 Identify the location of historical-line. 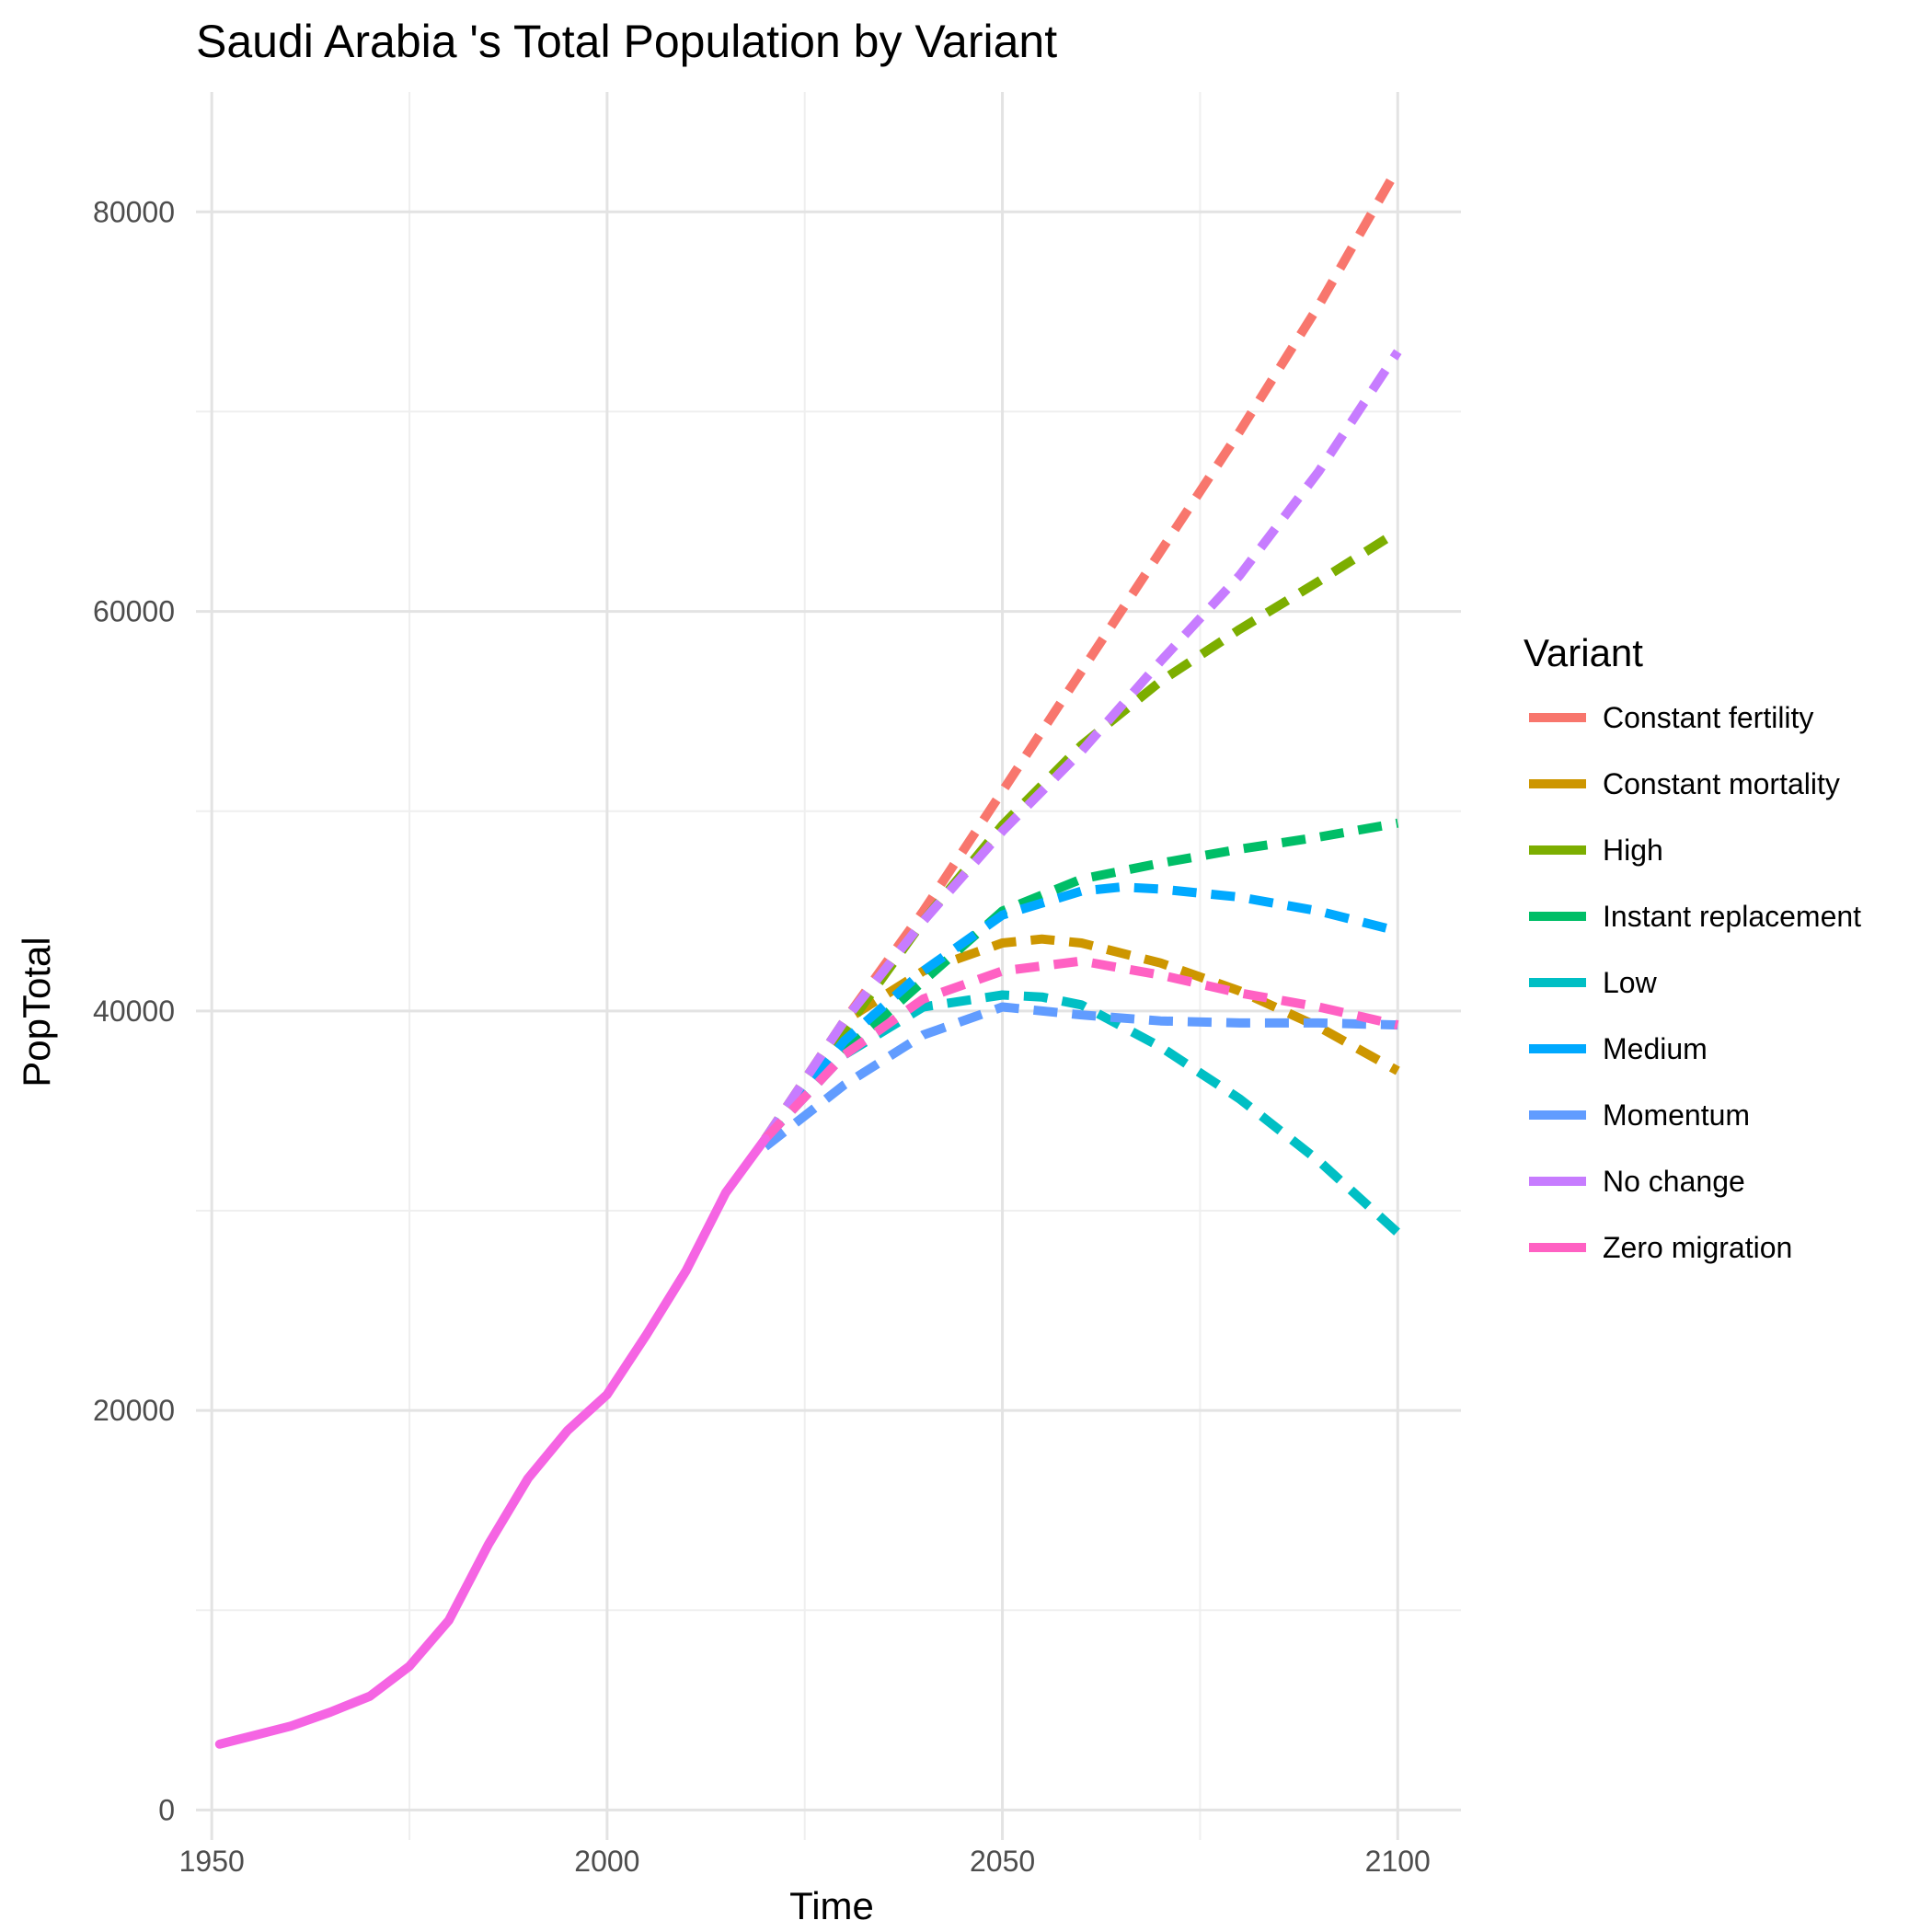
(492, 1441).